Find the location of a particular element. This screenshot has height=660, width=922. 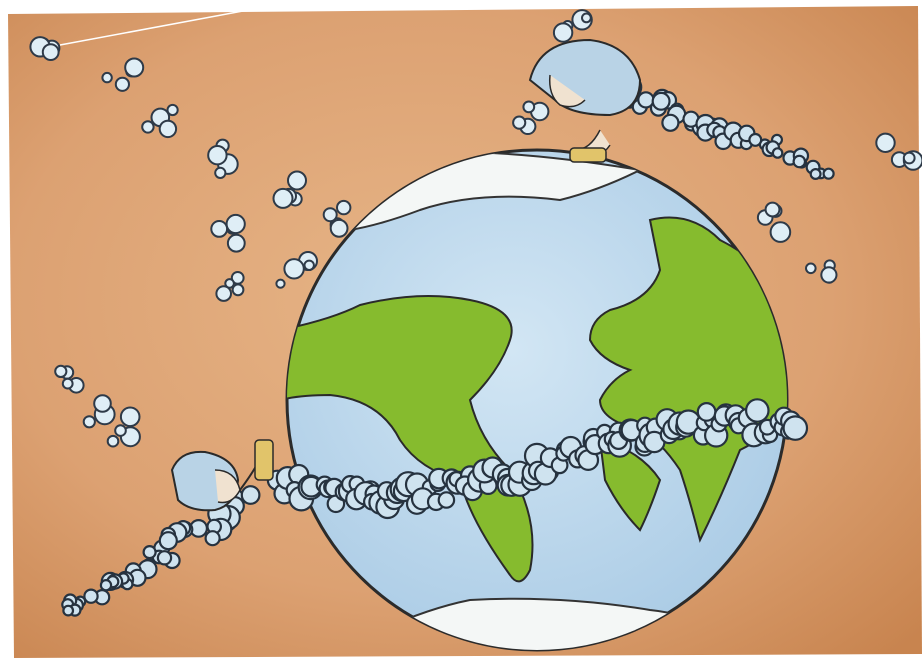

continent-south is located at coordinates (630, 485).